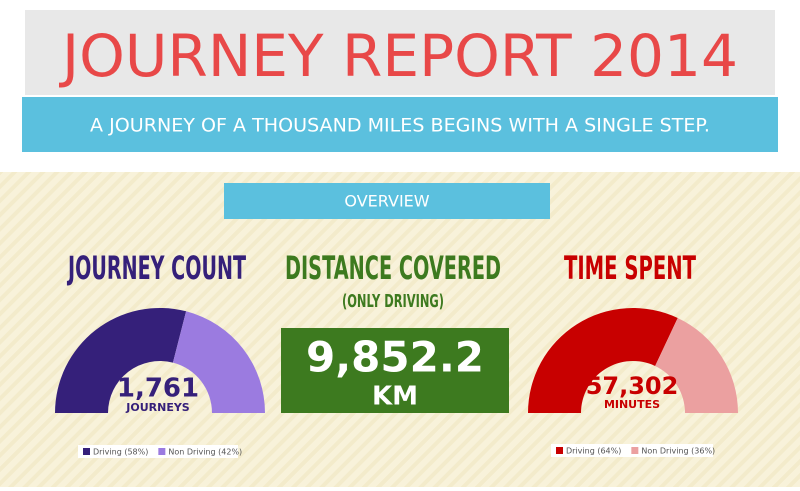 The image size is (800, 491). Describe the element at coordinates (632, 404) in the screenshot. I see `gauge-unit: MINUTES` at that location.